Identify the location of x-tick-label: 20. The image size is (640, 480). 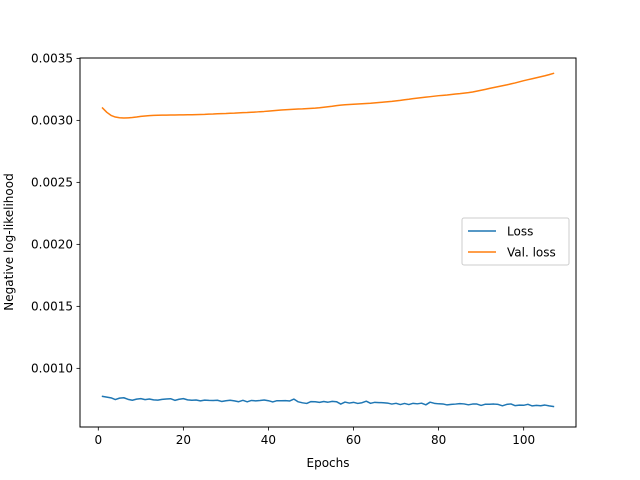
(183, 440).